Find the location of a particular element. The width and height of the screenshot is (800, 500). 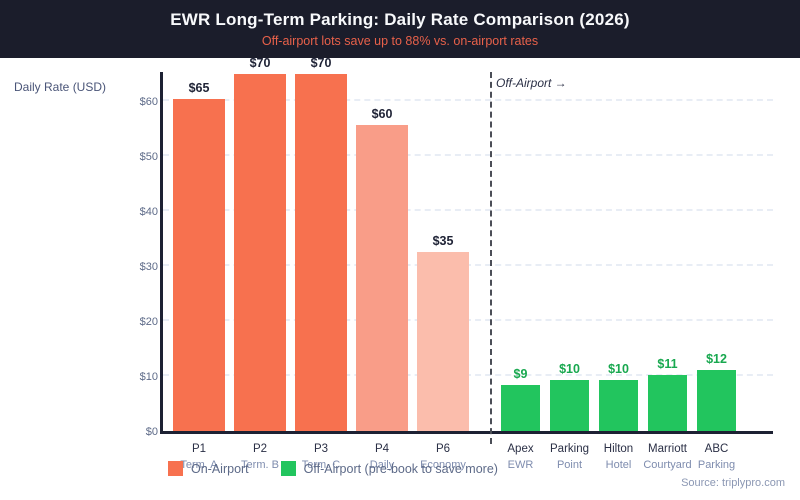

bar-category-label: Parking Point is located at coordinates (569, 457).